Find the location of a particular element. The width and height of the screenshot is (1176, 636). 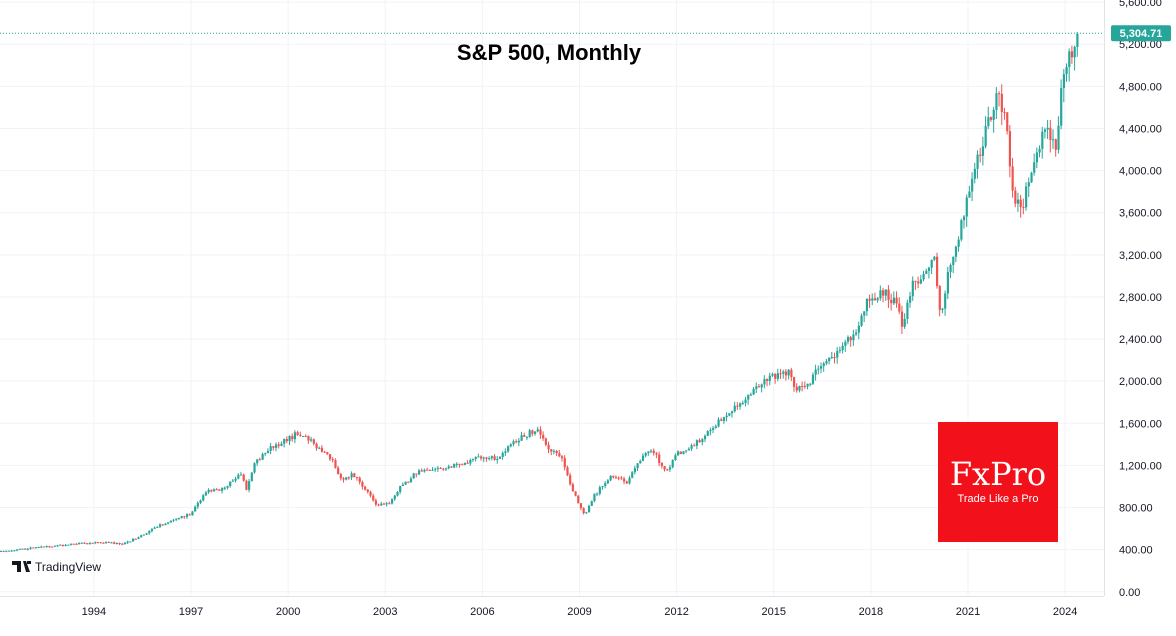

brand-watermark: FxPro Trade Like a Pro is located at coordinates (998, 482).